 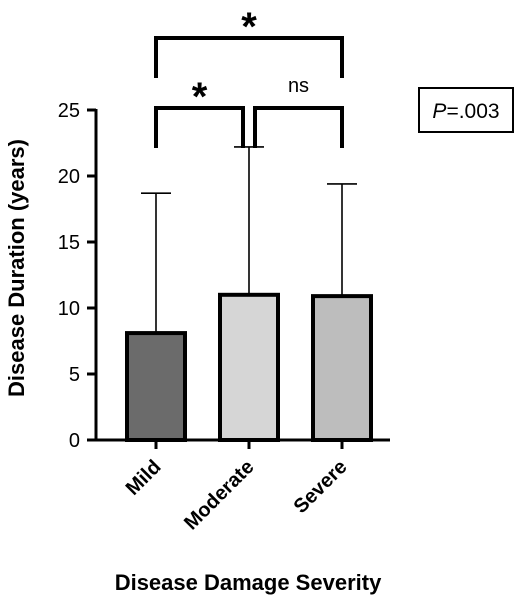 I want to click on y-tick-label: 10, so click(x=69, y=309).